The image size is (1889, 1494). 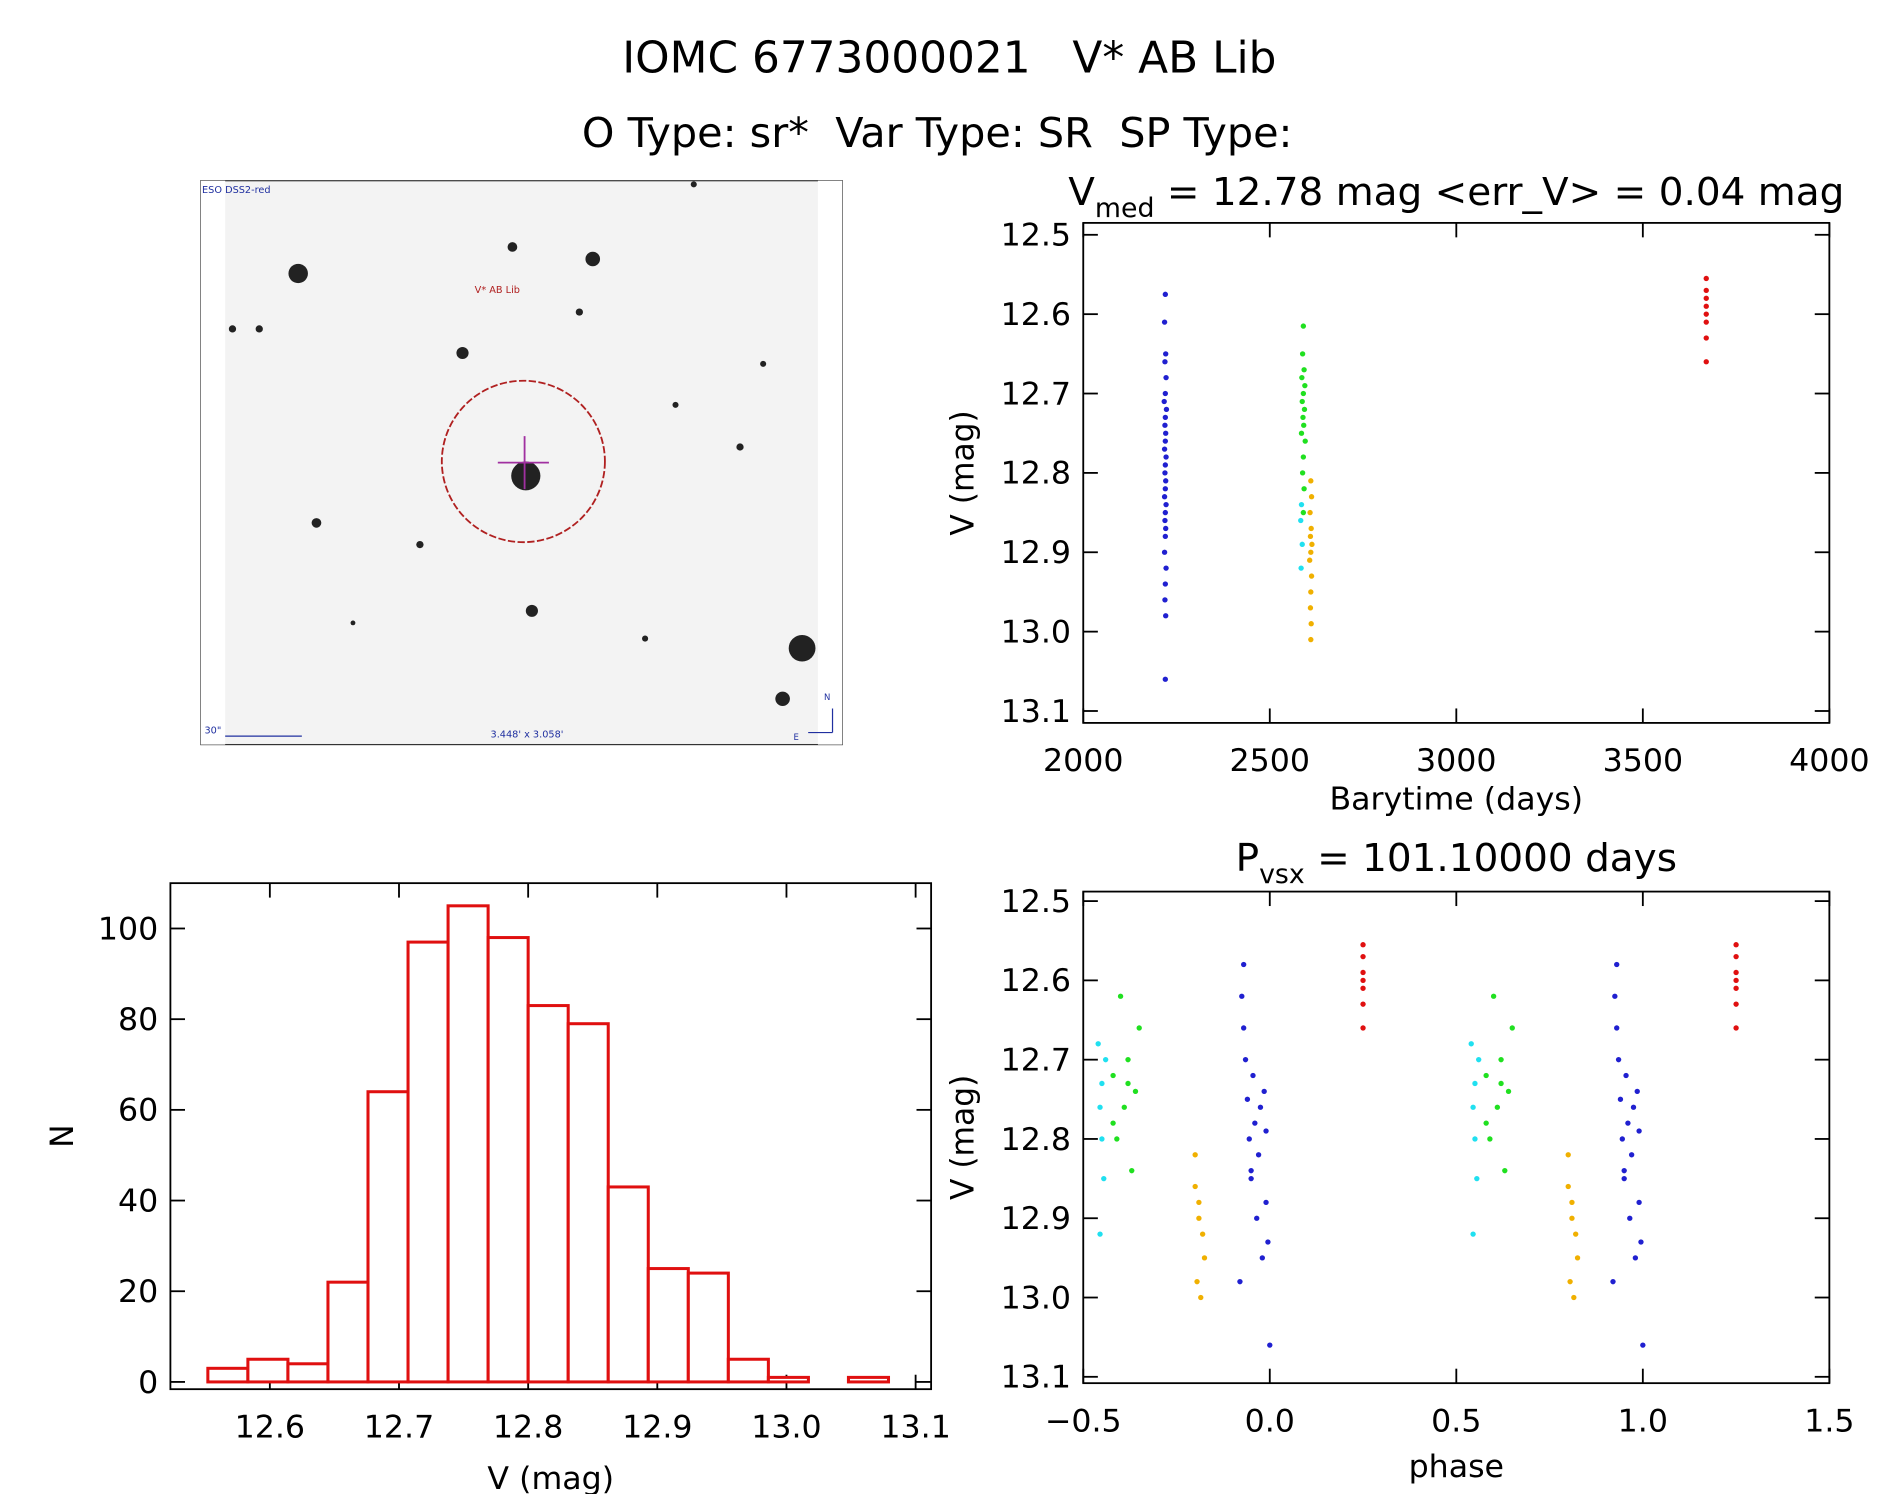 What do you see at coordinates (1036, 981) in the screenshot?
I see `y-tick-label: 12.6` at bounding box center [1036, 981].